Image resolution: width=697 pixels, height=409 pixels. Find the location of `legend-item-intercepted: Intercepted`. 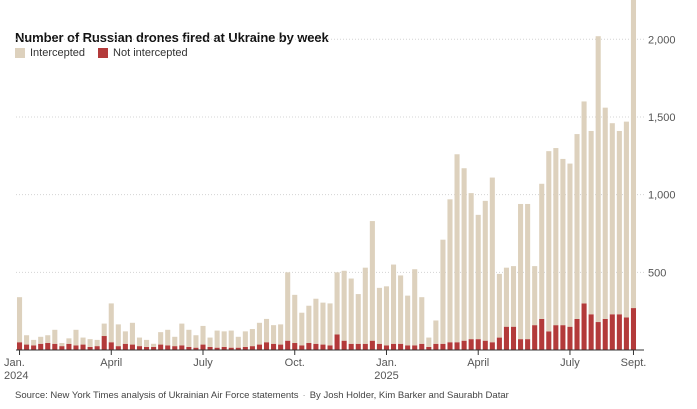

legend-item-intercepted: Intercepted is located at coordinates (50, 53).